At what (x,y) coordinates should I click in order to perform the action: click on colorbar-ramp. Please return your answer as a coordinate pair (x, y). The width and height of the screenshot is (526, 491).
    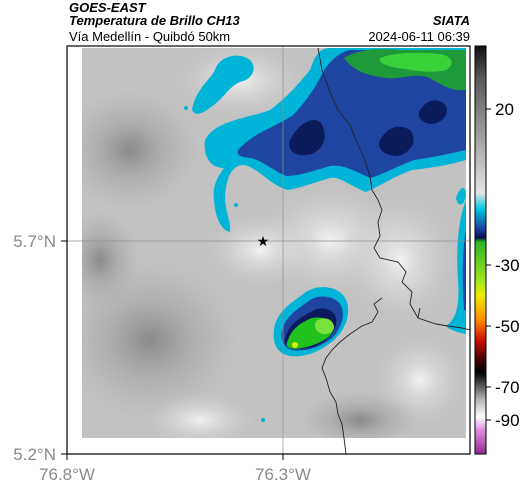
    Looking at the image, I should click on (480, 250).